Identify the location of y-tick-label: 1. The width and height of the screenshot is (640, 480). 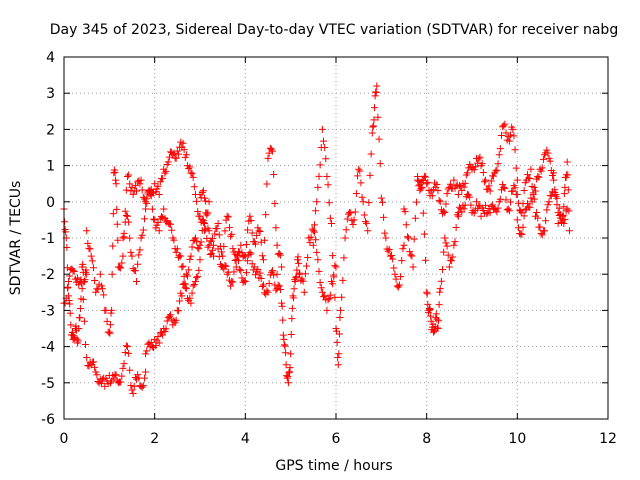
(50, 167).